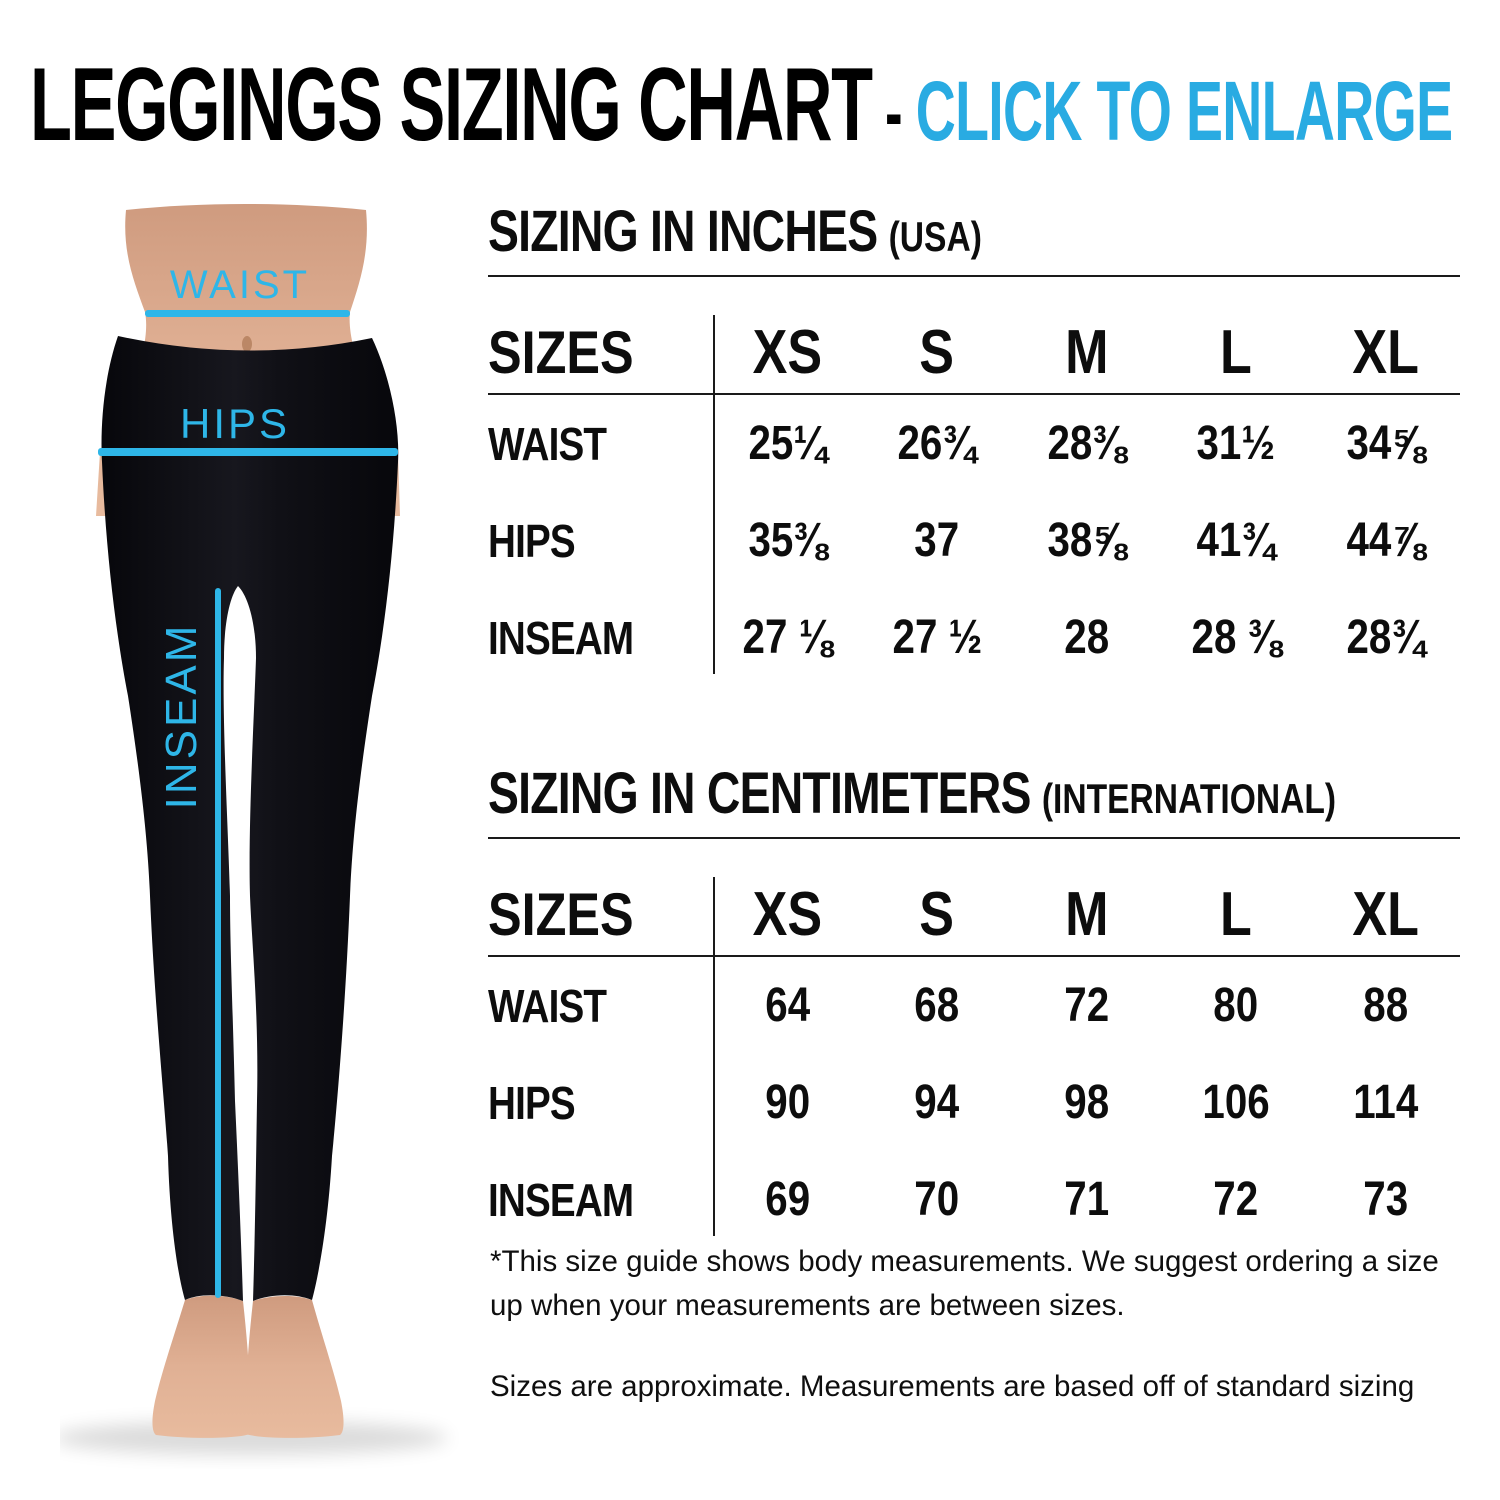  Describe the element at coordinates (218, 943) in the screenshot. I see `inseam-measure-line` at that location.